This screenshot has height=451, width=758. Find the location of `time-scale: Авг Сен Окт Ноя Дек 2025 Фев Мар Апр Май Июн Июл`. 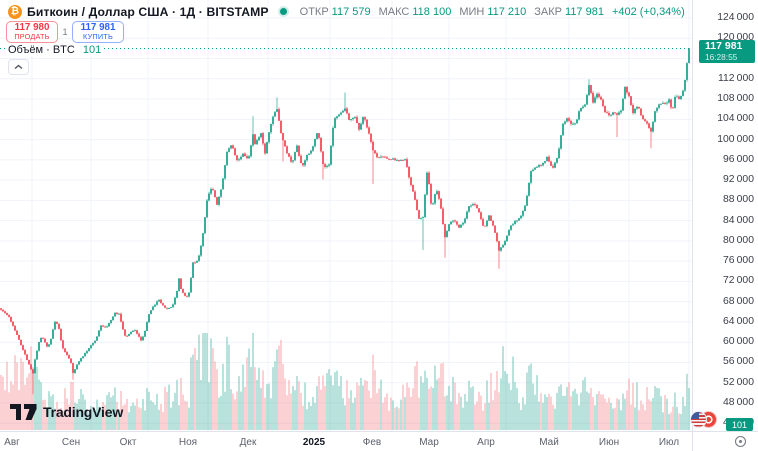

time-scale: Авг Сен Окт Ноя Дек 2025 Фев Мар Апр Май Июн Июл is located at coordinates (346, 441).